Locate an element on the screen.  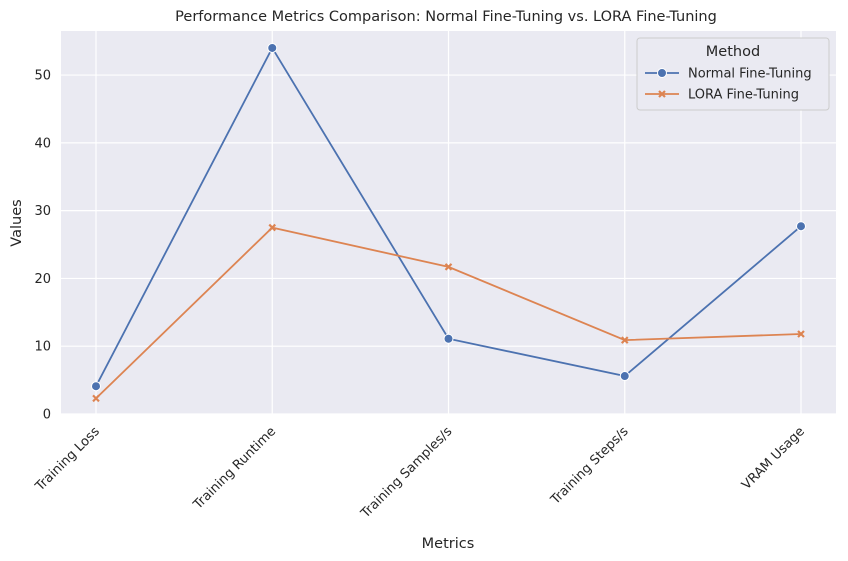
x-tick-label: Training Loss is located at coordinates (67, 459).